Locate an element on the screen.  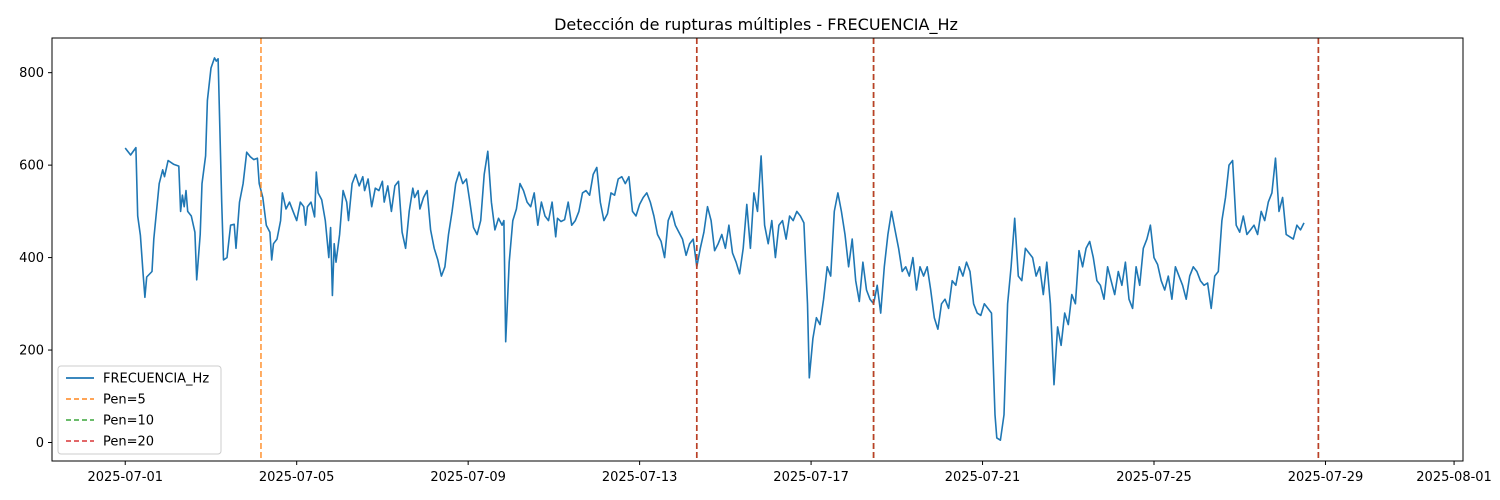
legend: FRECUENCIA_Hz Pen=5 Pen=10 Pen=20 is located at coordinates (139, 410).